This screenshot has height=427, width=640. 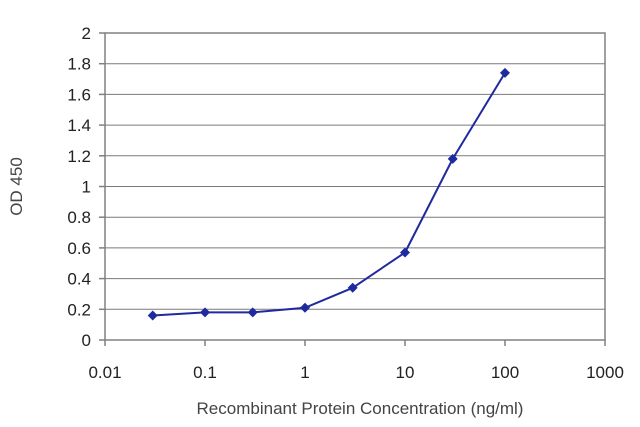 What do you see at coordinates (405, 372) in the screenshot?
I see `x-tick-label: 10` at bounding box center [405, 372].